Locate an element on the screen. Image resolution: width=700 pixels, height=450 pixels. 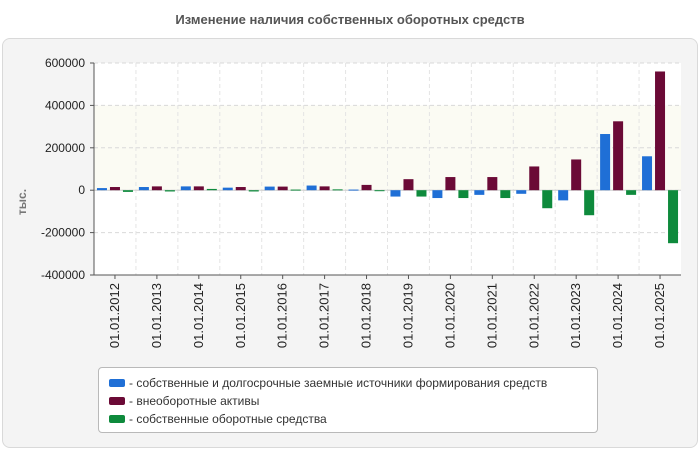
legend-label-noncurrent-assets: - внеоборотные активы is located at coordinates (194, 401).